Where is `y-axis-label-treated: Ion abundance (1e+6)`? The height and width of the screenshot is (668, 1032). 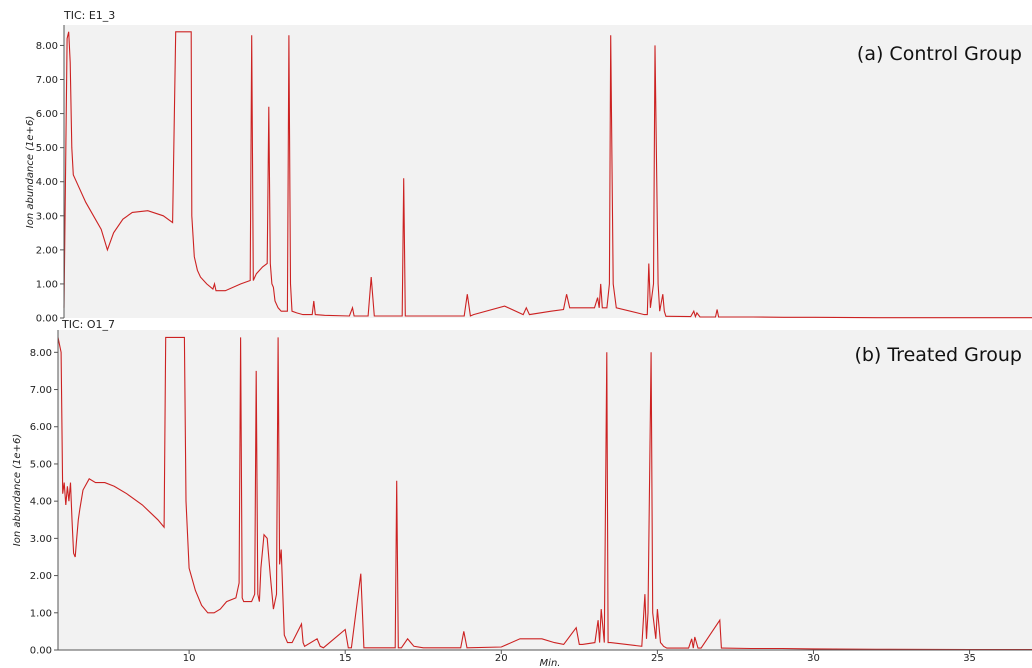 y-axis-label-treated: Ion abundance (1e+6) is located at coordinates (17, 490).